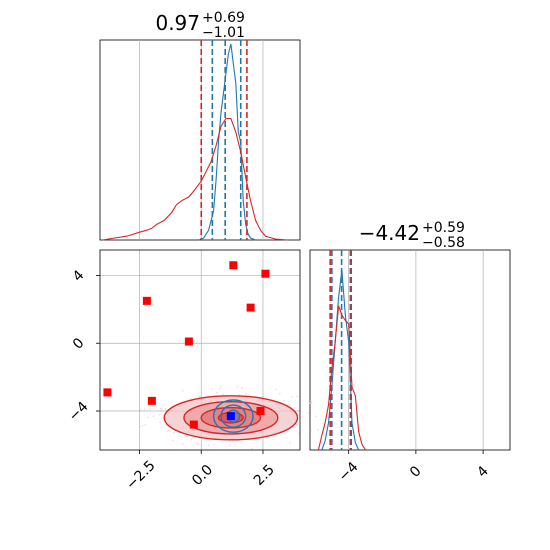 This screenshot has height=550, width=550. I want to click on xtick-label-2: 2.5, so click(264, 475).